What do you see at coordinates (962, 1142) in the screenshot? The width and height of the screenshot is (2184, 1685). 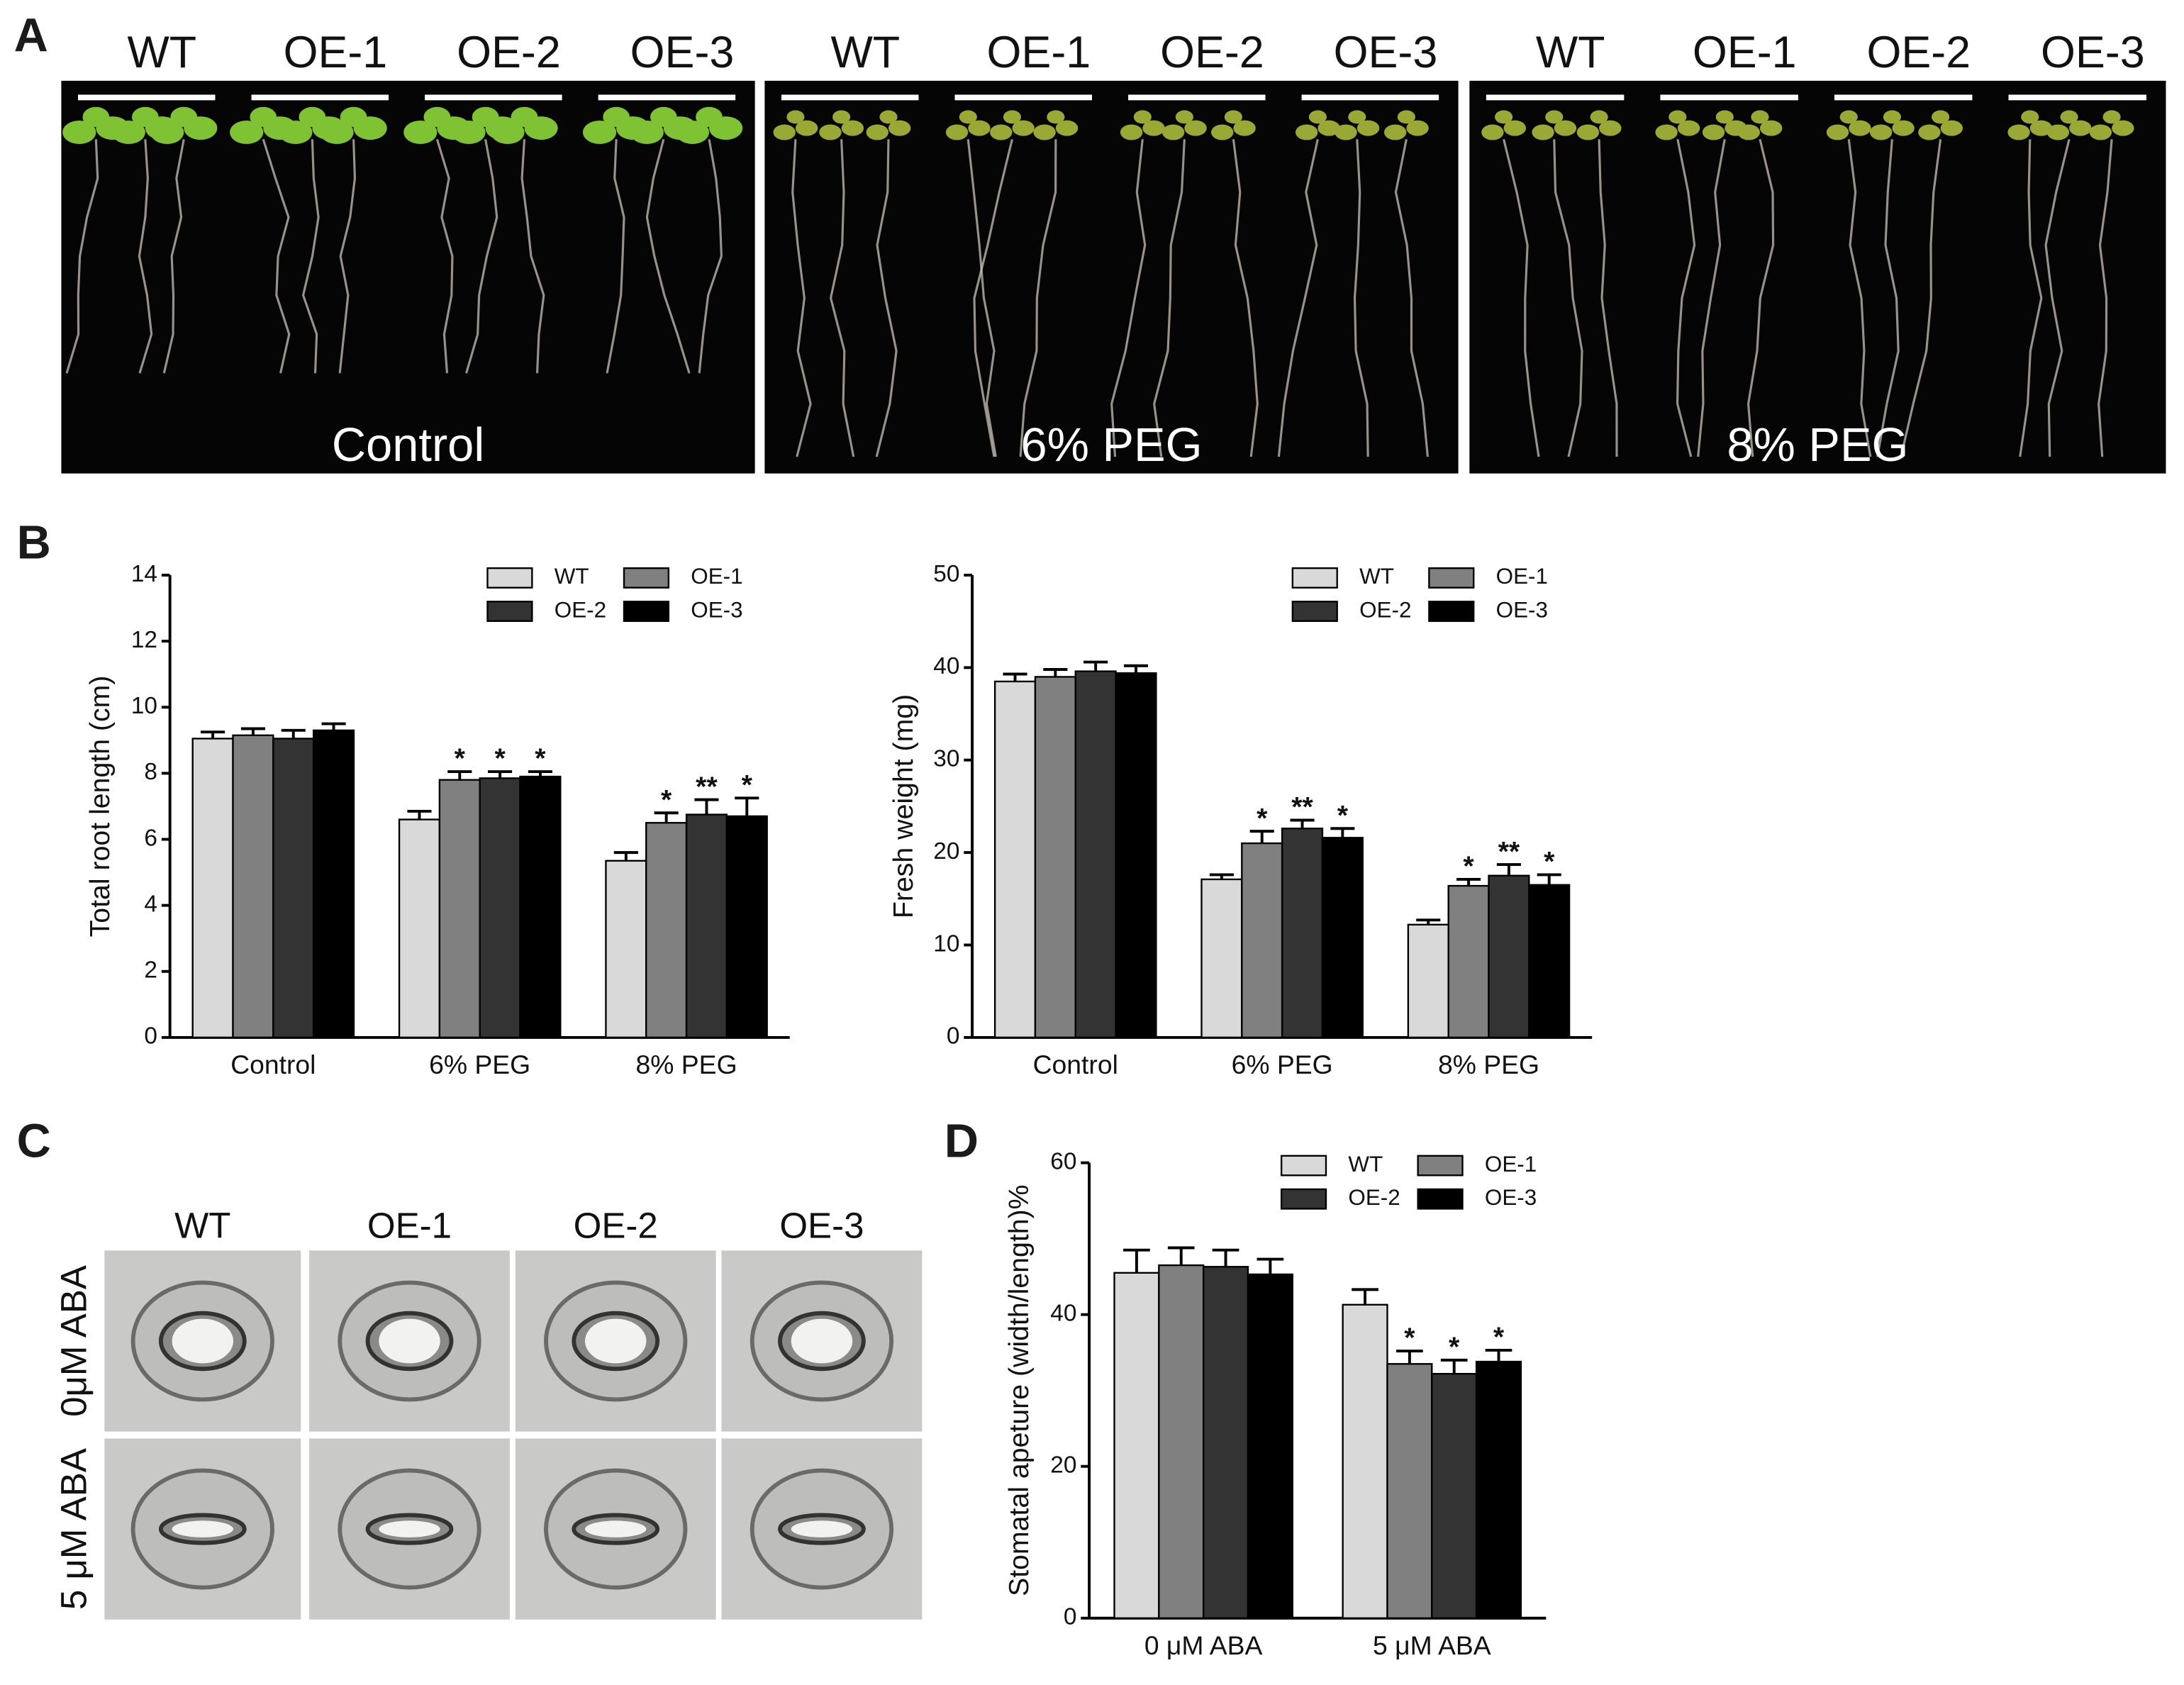 I see `panel-label: D` at bounding box center [962, 1142].